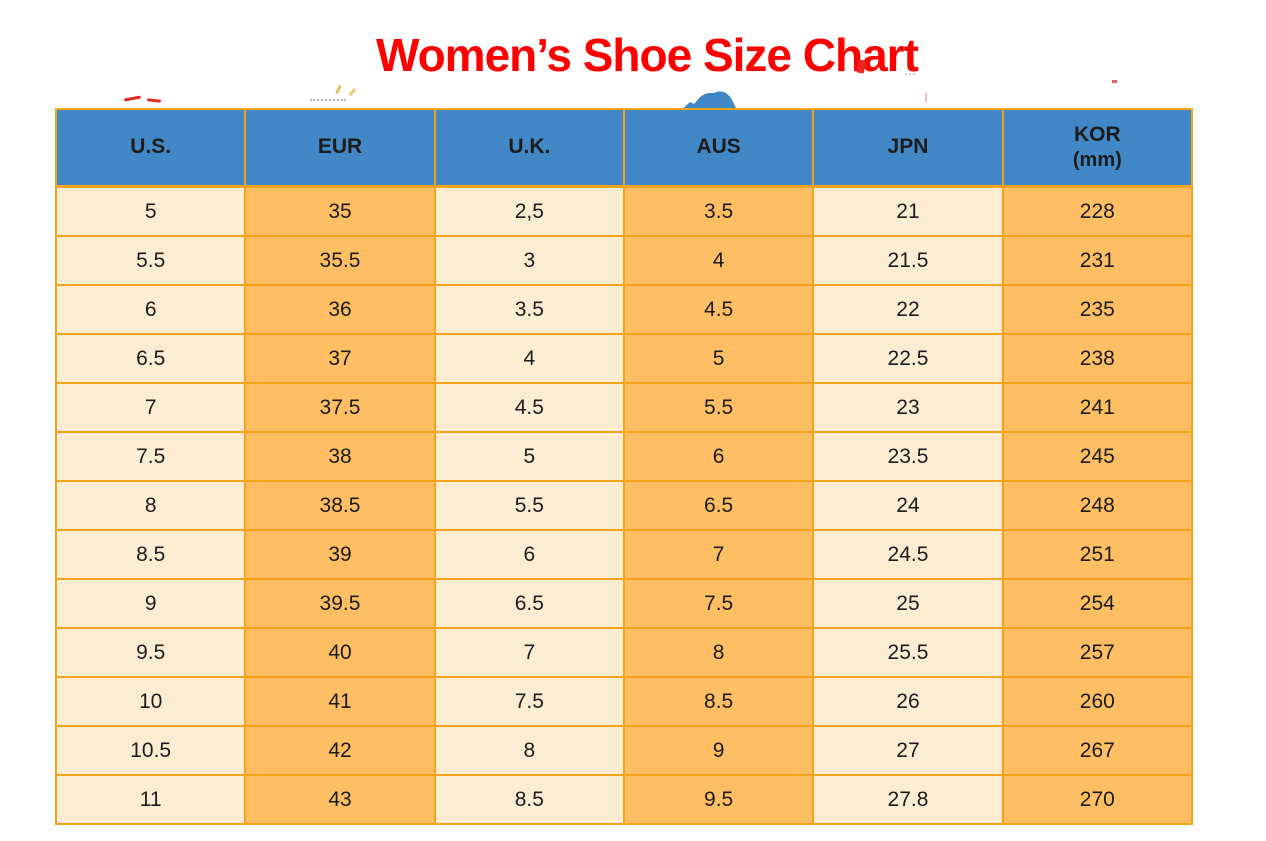 The height and width of the screenshot is (841, 1266). I want to click on table-row: 9 39.5 6.5 7.5 25 254, so click(624, 603).